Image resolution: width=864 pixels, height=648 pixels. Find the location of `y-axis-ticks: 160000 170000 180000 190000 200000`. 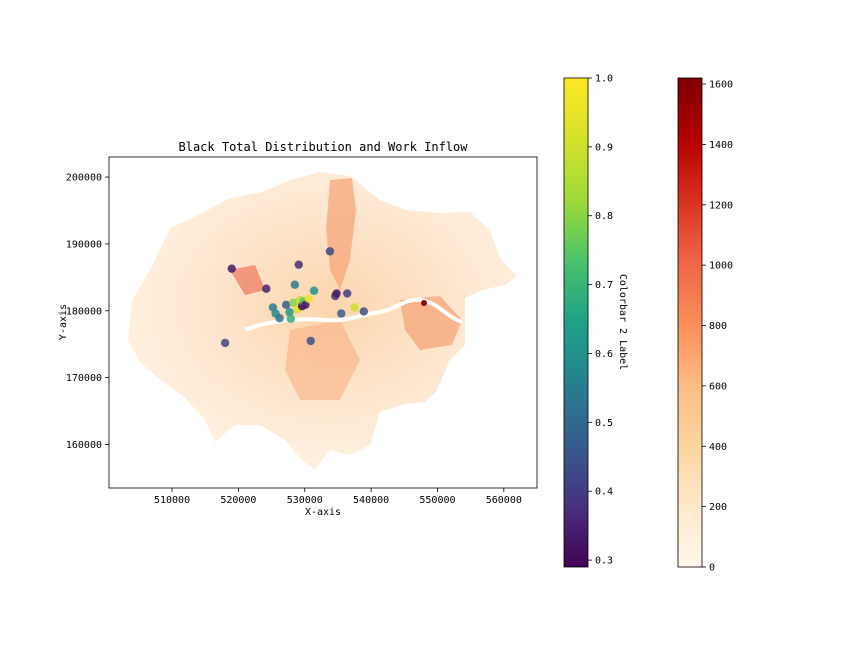

y-axis-ticks: 160000 170000 180000 190000 200000 is located at coordinates (87, 312).